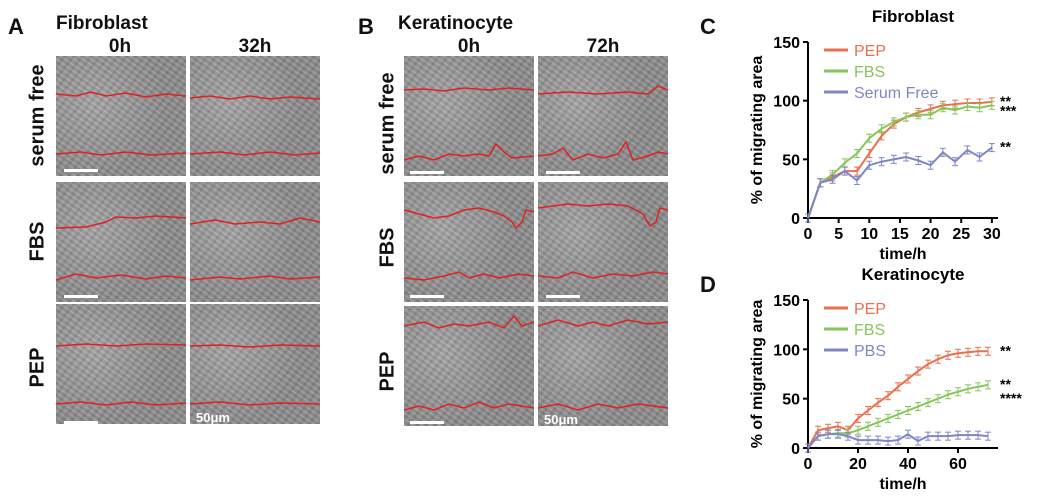  Describe the element at coordinates (900, 182) in the screenshot. I see `series-line-serum-free` at that location.